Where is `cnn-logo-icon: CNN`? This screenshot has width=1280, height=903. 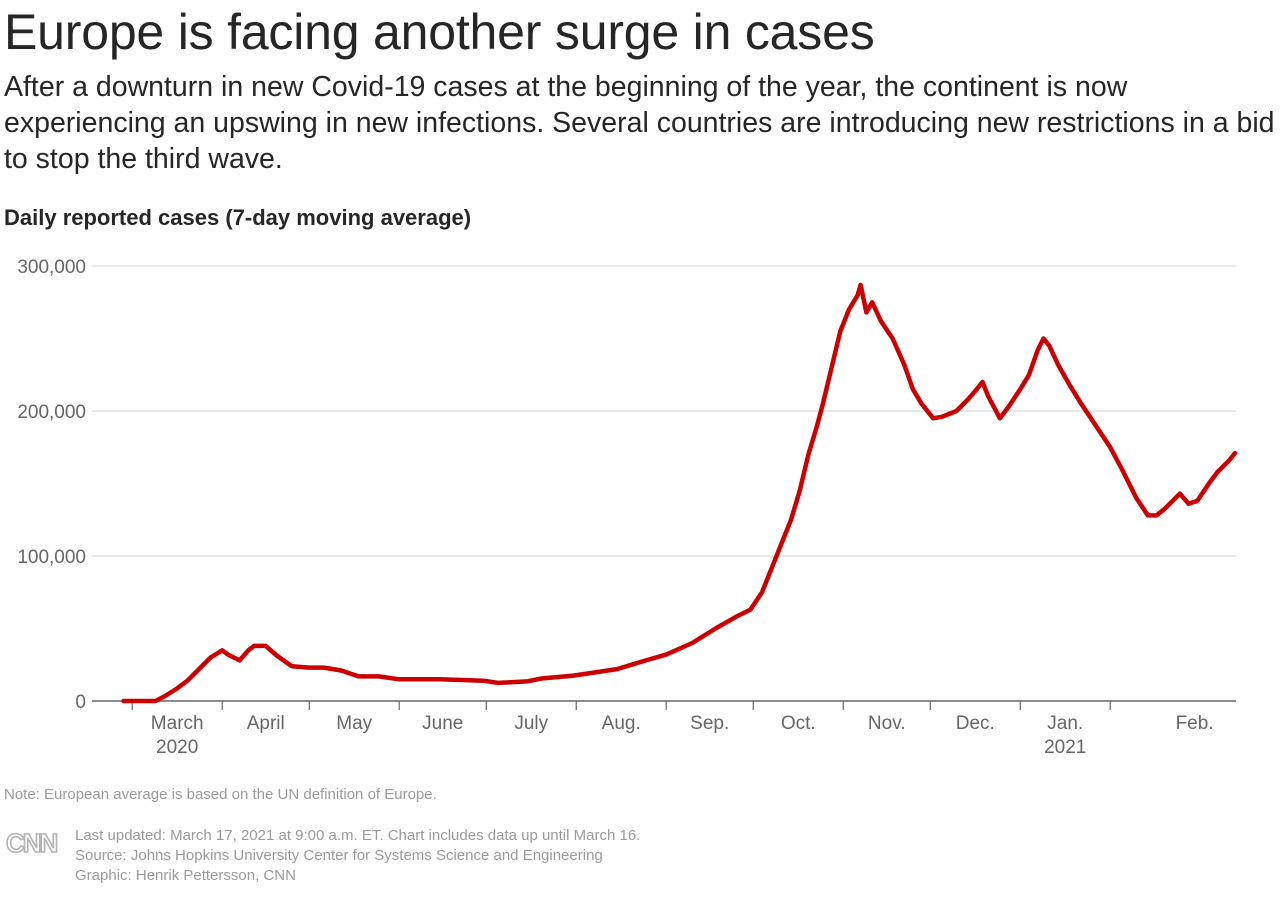 cnn-logo-icon: CNN is located at coordinates (32, 843).